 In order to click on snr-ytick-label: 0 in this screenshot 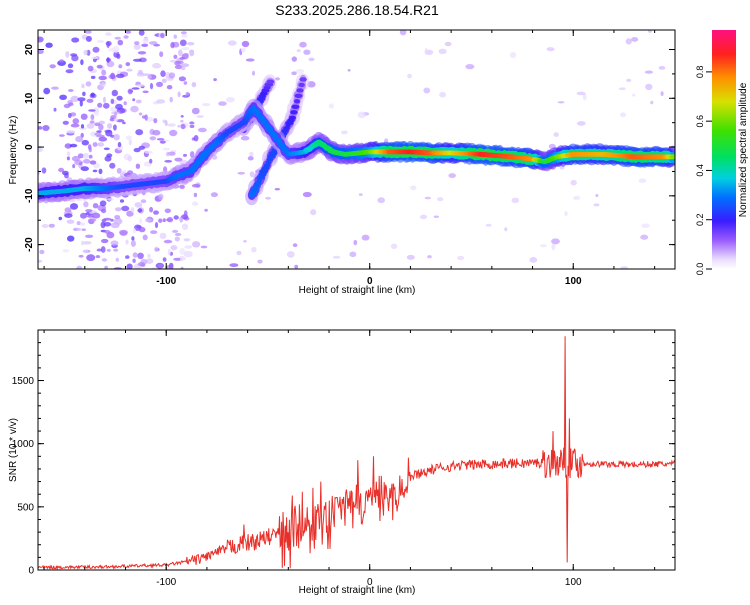, I will do `click(31, 571)`.